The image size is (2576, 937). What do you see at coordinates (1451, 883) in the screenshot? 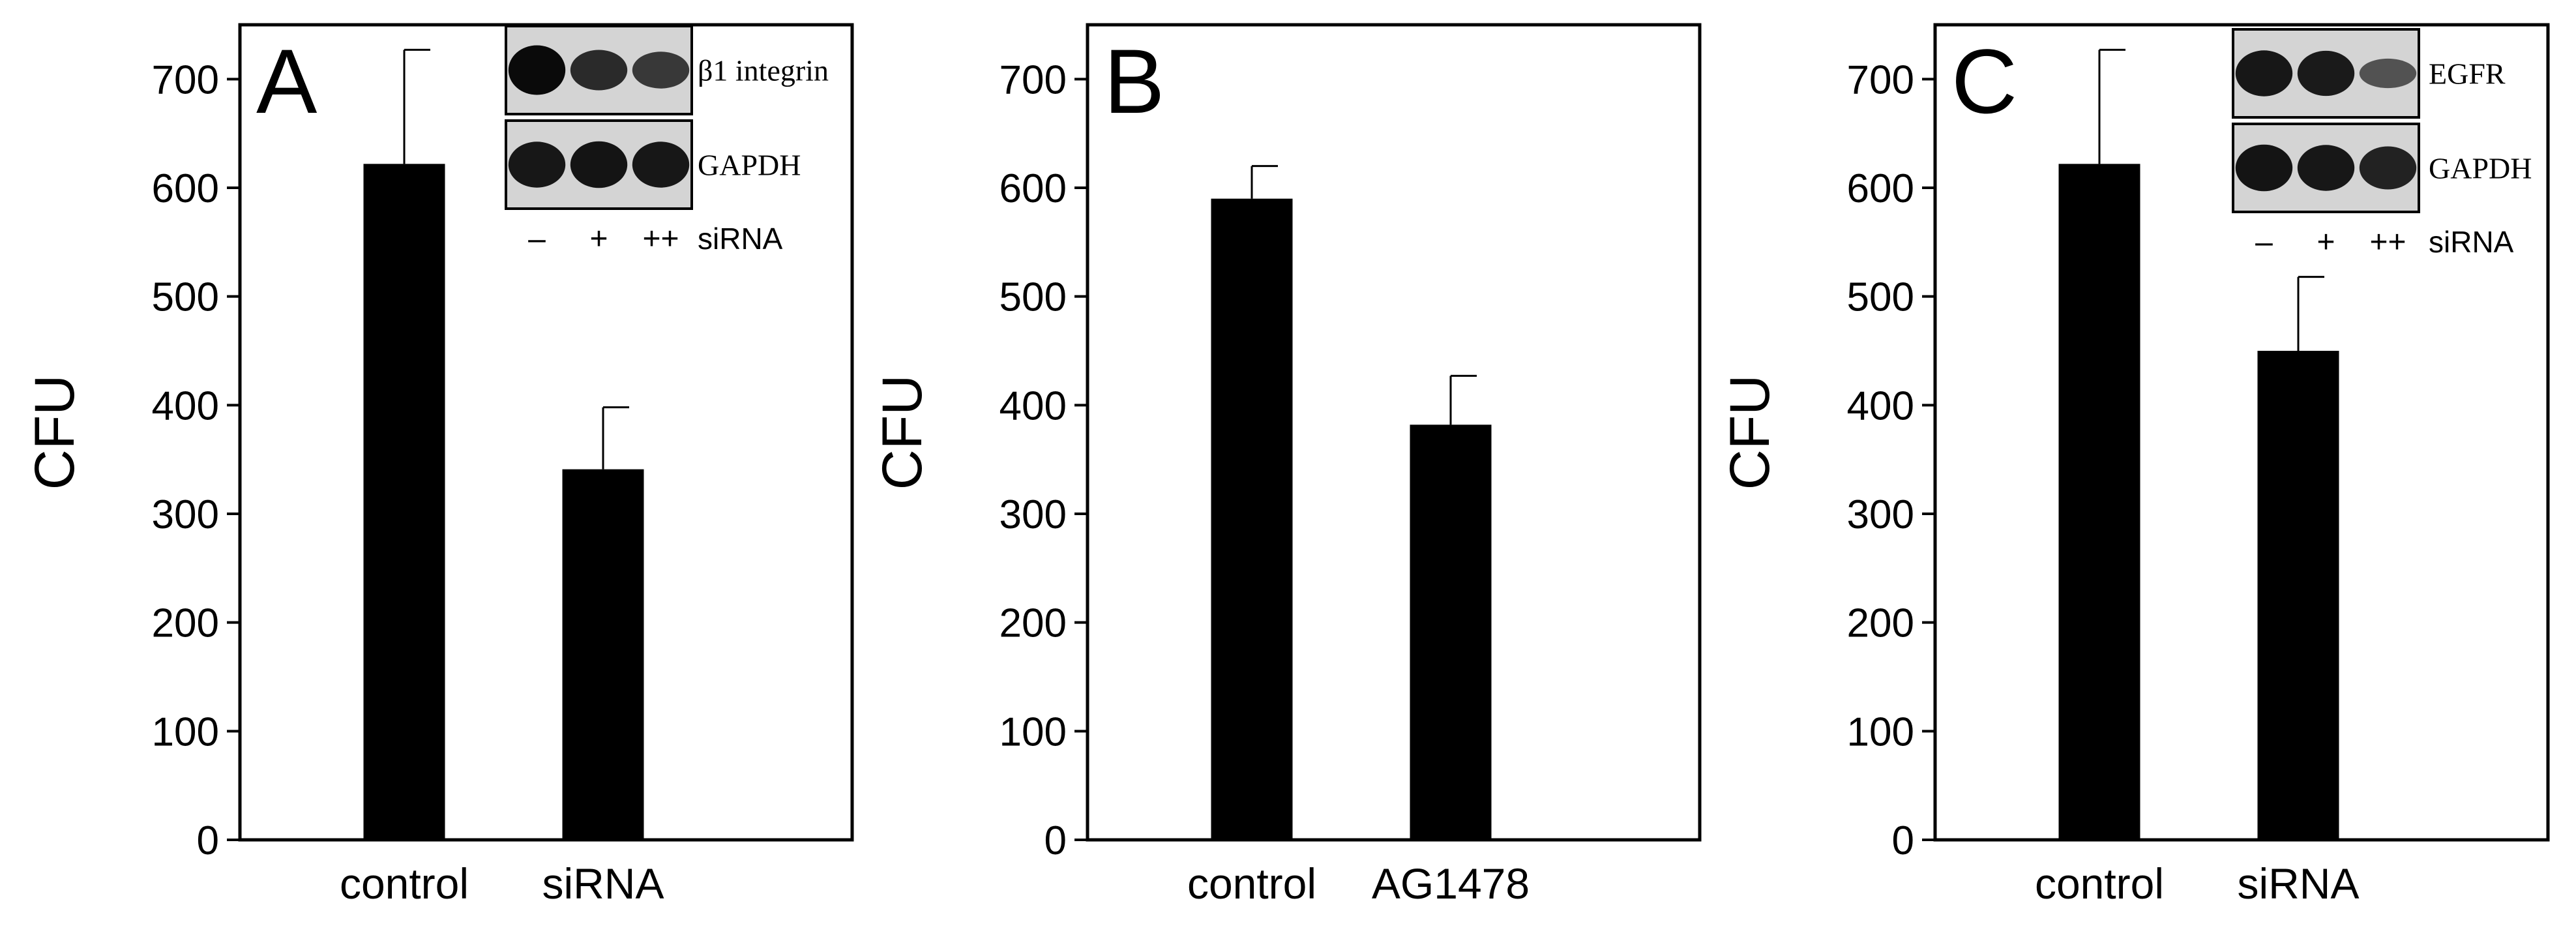
I see `category-label: AG1478` at bounding box center [1451, 883].